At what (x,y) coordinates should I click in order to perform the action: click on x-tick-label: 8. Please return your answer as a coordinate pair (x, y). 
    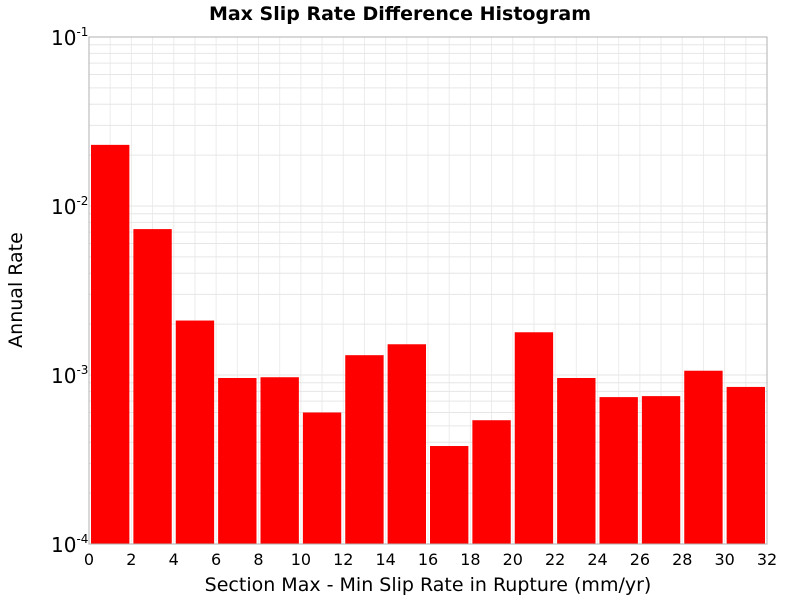
    Looking at the image, I should click on (258, 559).